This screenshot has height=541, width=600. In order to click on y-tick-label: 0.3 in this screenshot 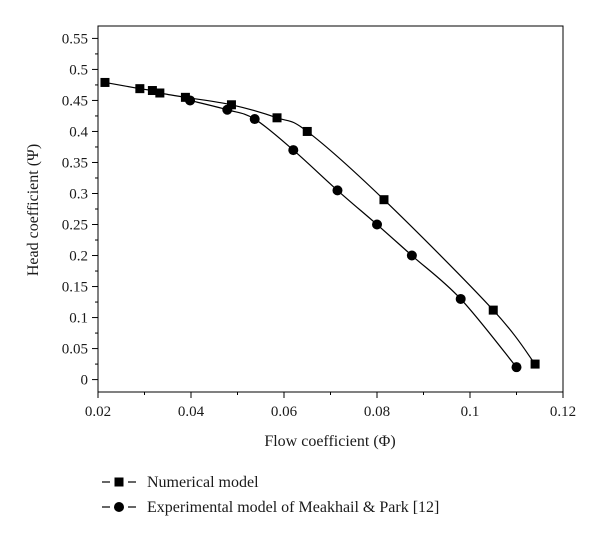, I will do `click(78, 194)`.